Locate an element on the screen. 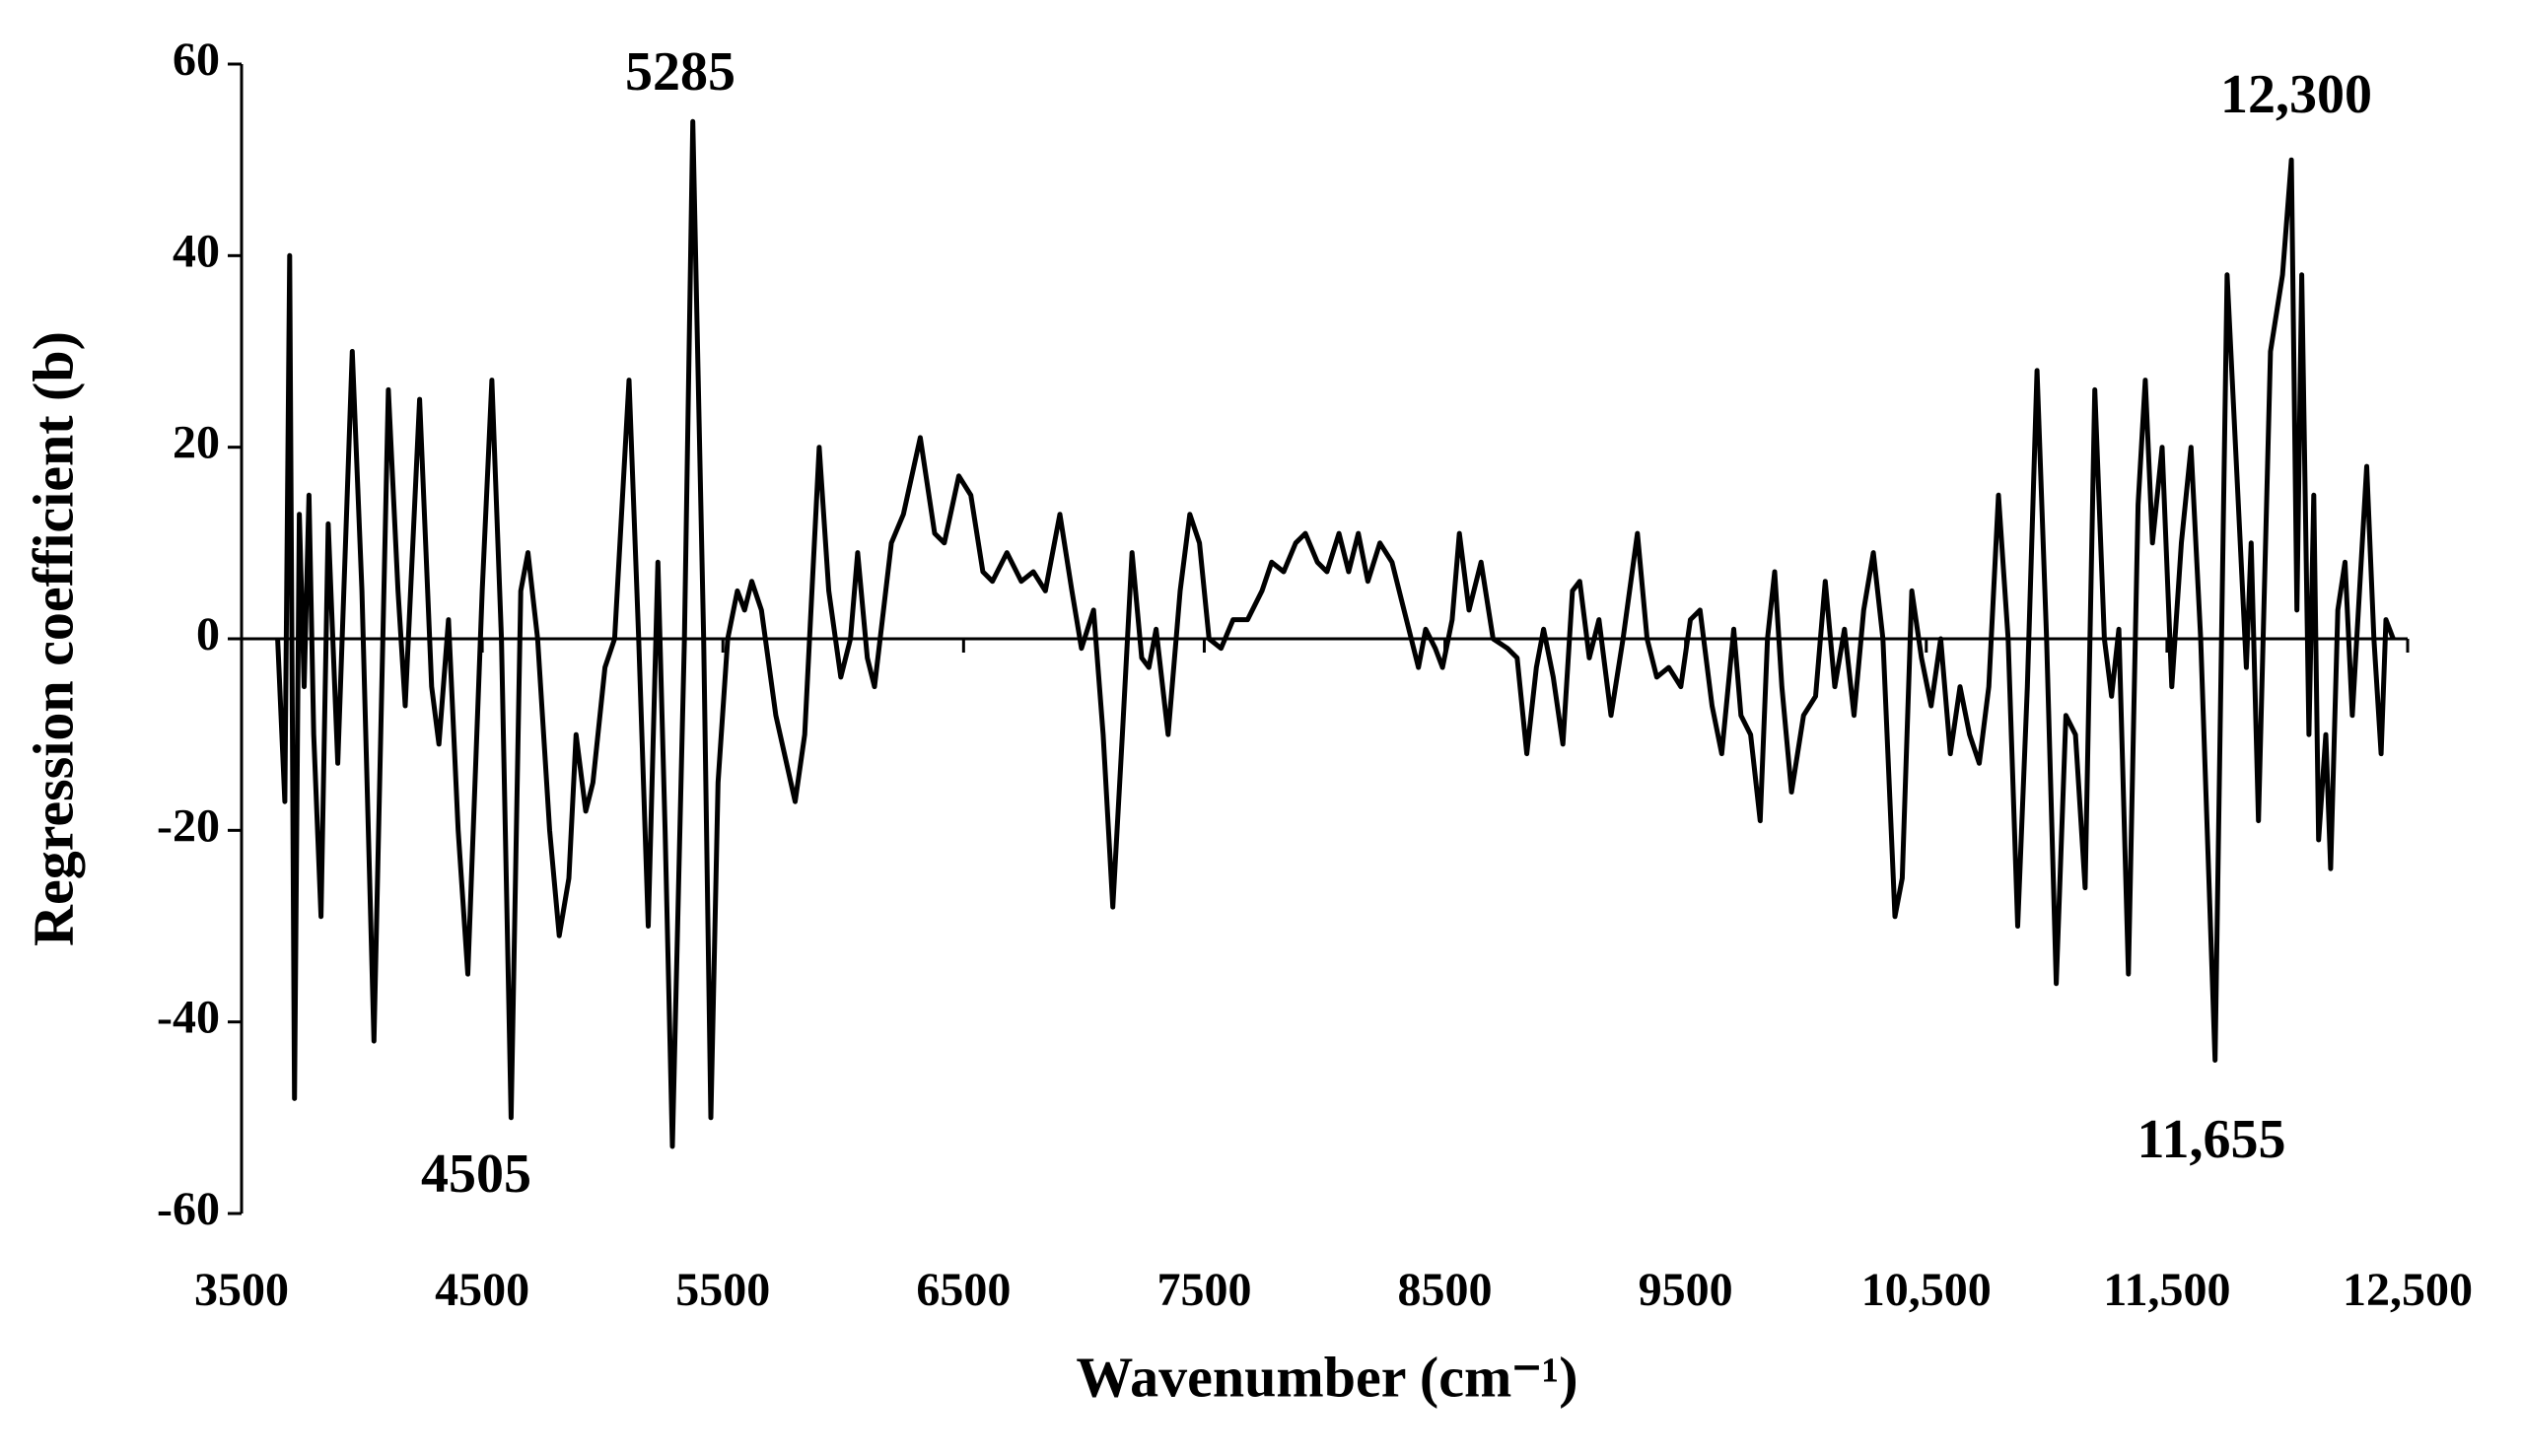 The image size is (2522, 1456). x-tick-label: 8500 is located at coordinates (1445, 1290).